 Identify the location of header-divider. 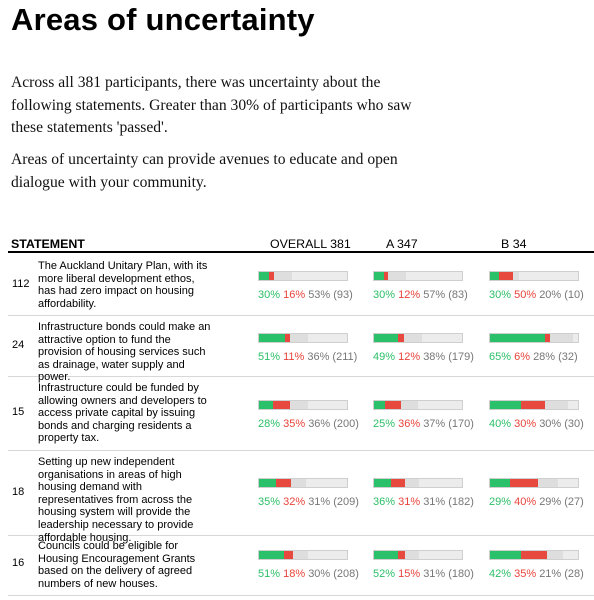
(301, 252).